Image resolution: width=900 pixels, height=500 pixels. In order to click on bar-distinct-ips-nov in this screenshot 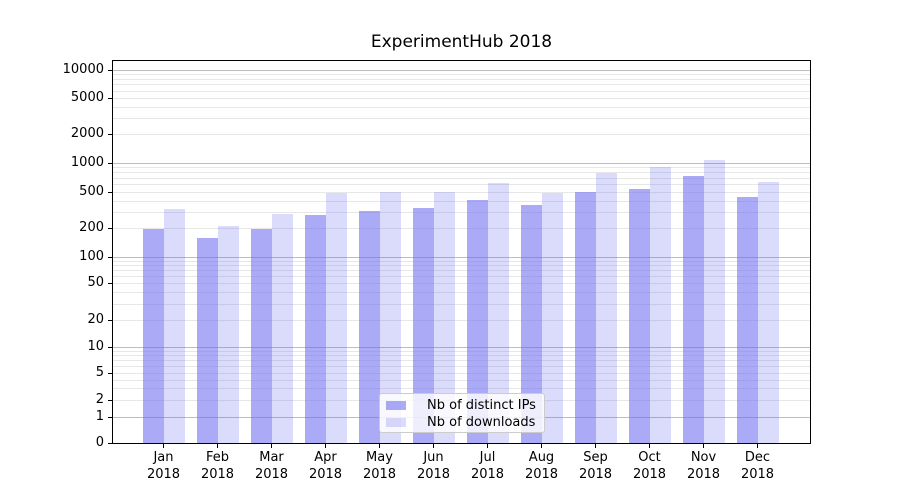, I will do `click(693, 309)`.